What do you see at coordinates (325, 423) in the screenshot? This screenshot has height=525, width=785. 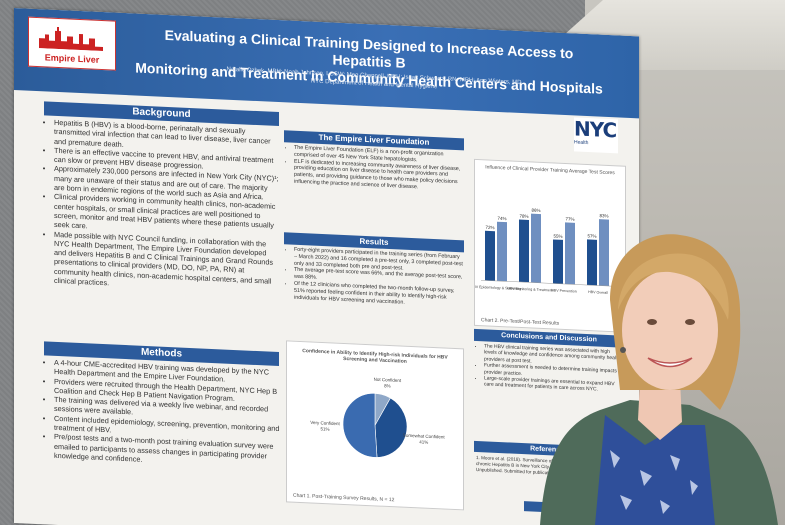 I see `pie-slice-label: Very Confident` at bounding box center [325, 423].